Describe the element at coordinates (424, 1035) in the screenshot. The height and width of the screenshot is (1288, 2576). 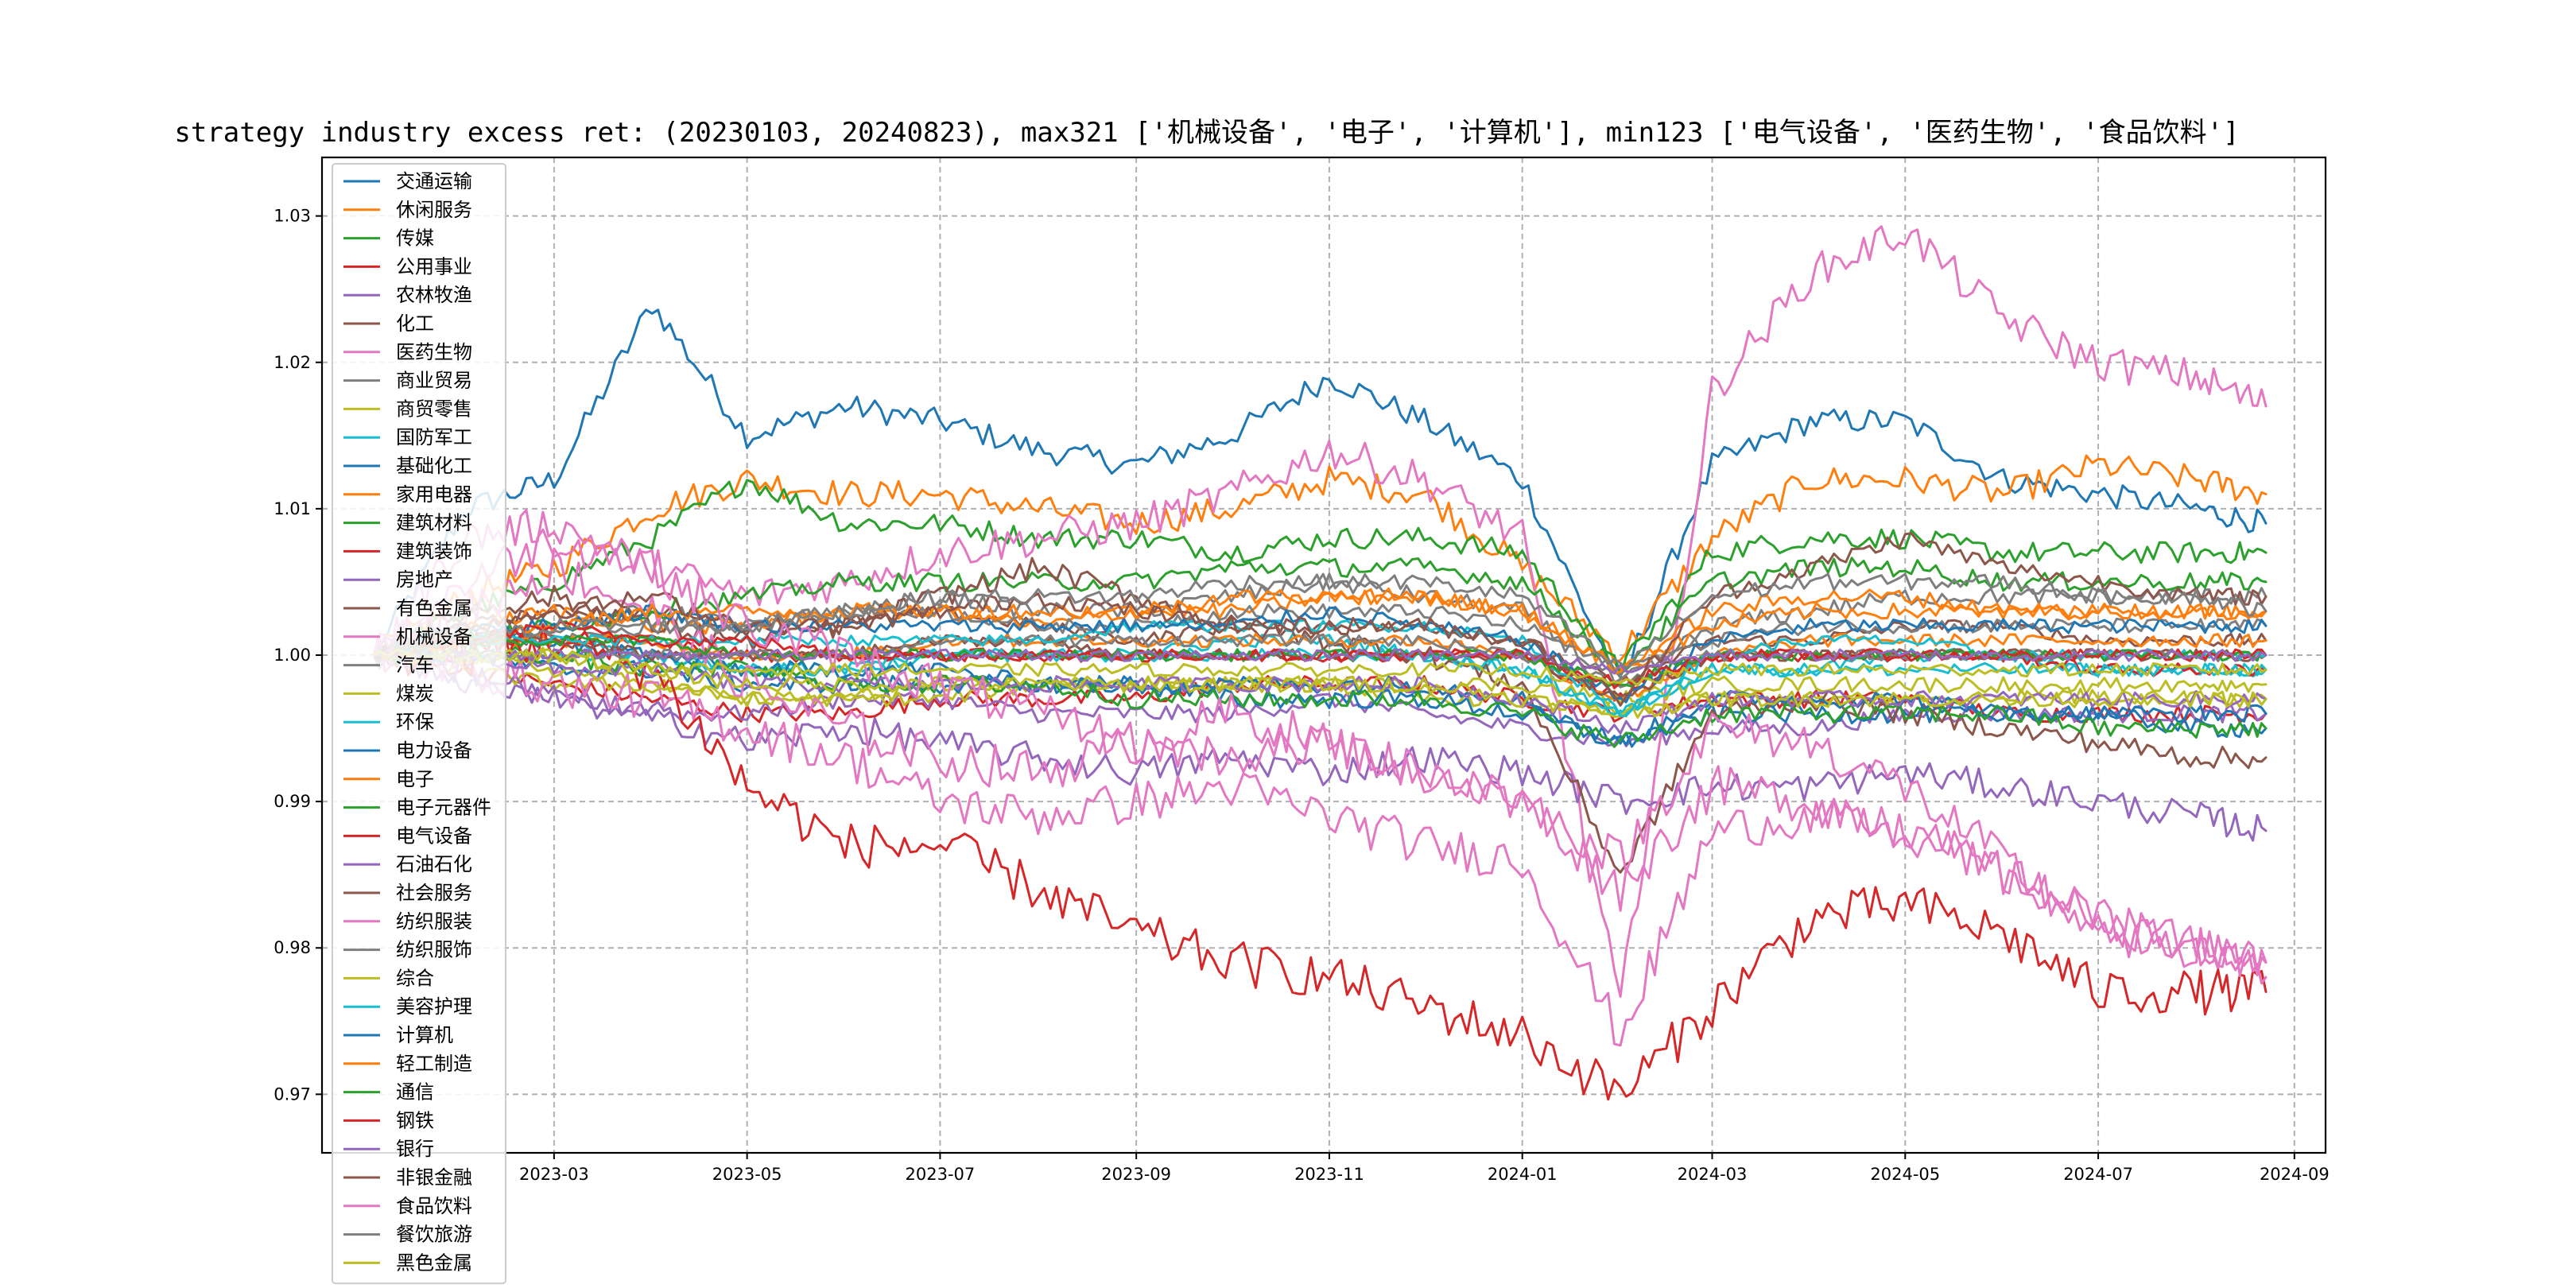
I see `legend-label: 计算机` at that location.